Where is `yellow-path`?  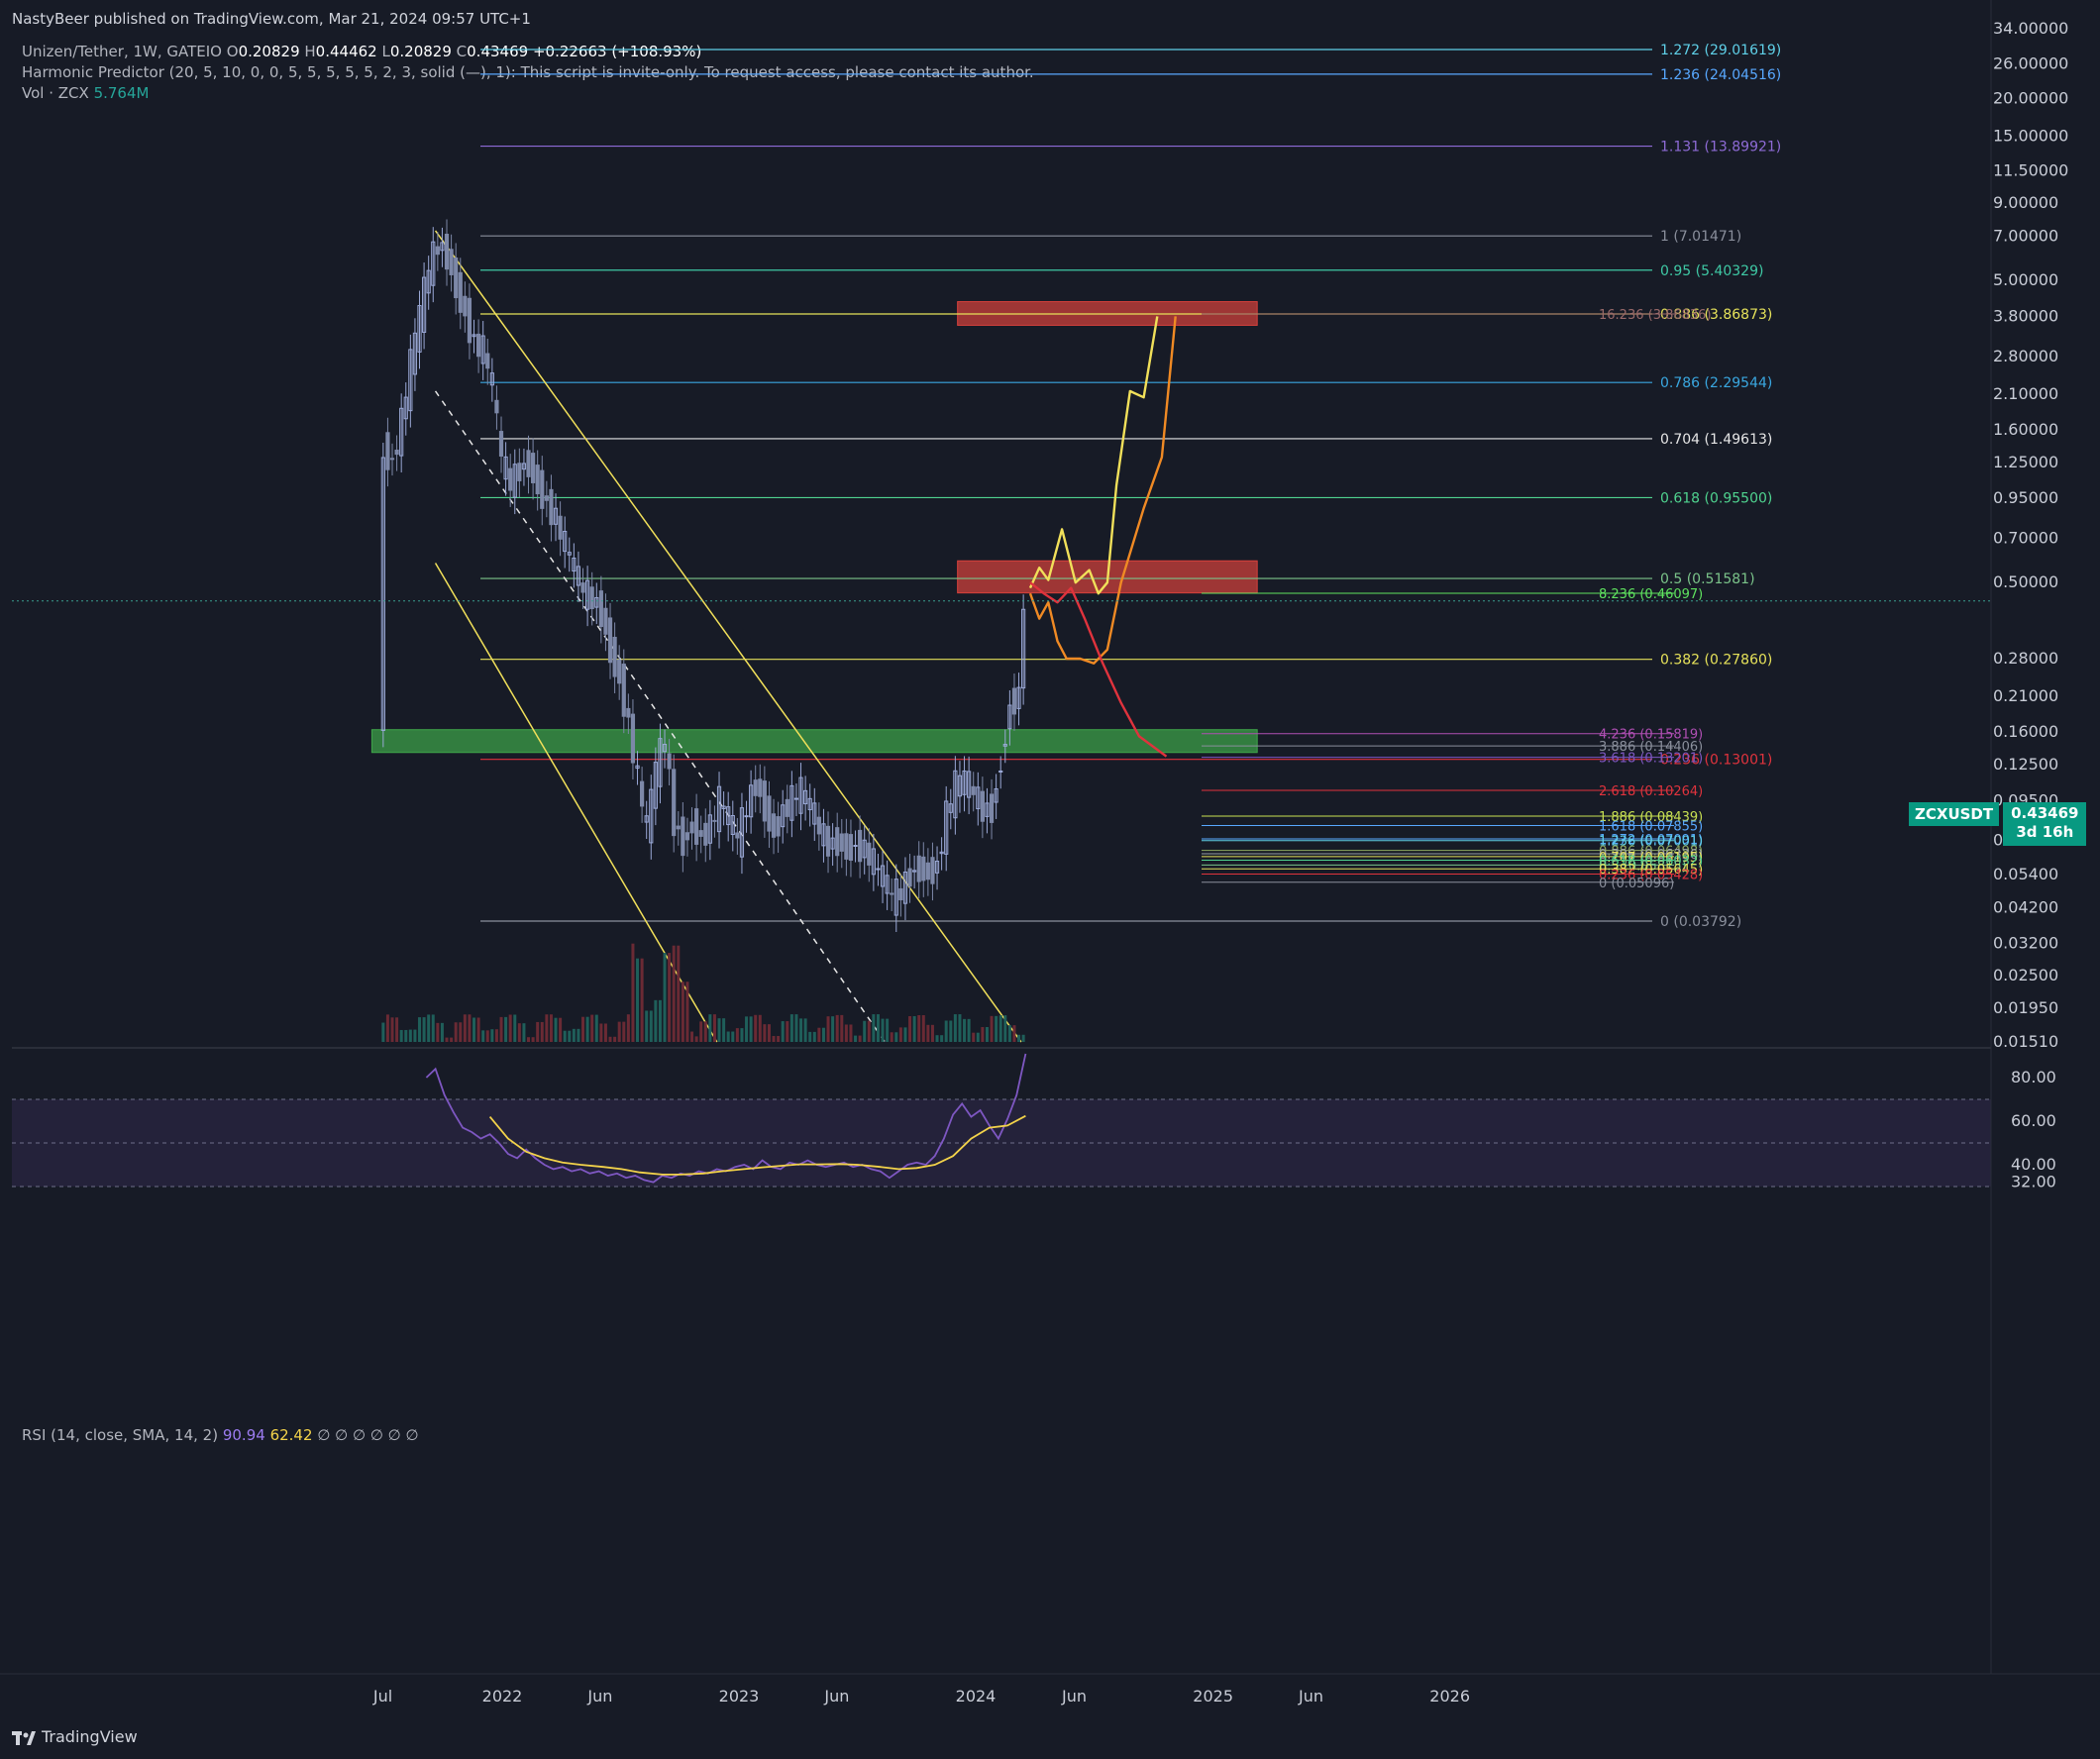 yellow-path is located at coordinates (1093, 455).